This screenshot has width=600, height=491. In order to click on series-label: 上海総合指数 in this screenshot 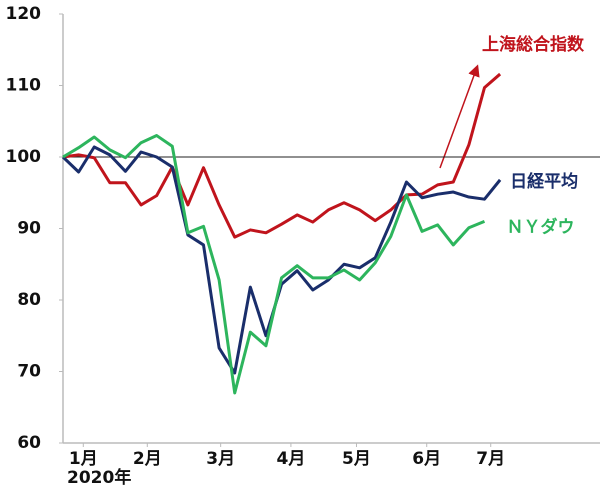, I will do `click(533, 44)`.